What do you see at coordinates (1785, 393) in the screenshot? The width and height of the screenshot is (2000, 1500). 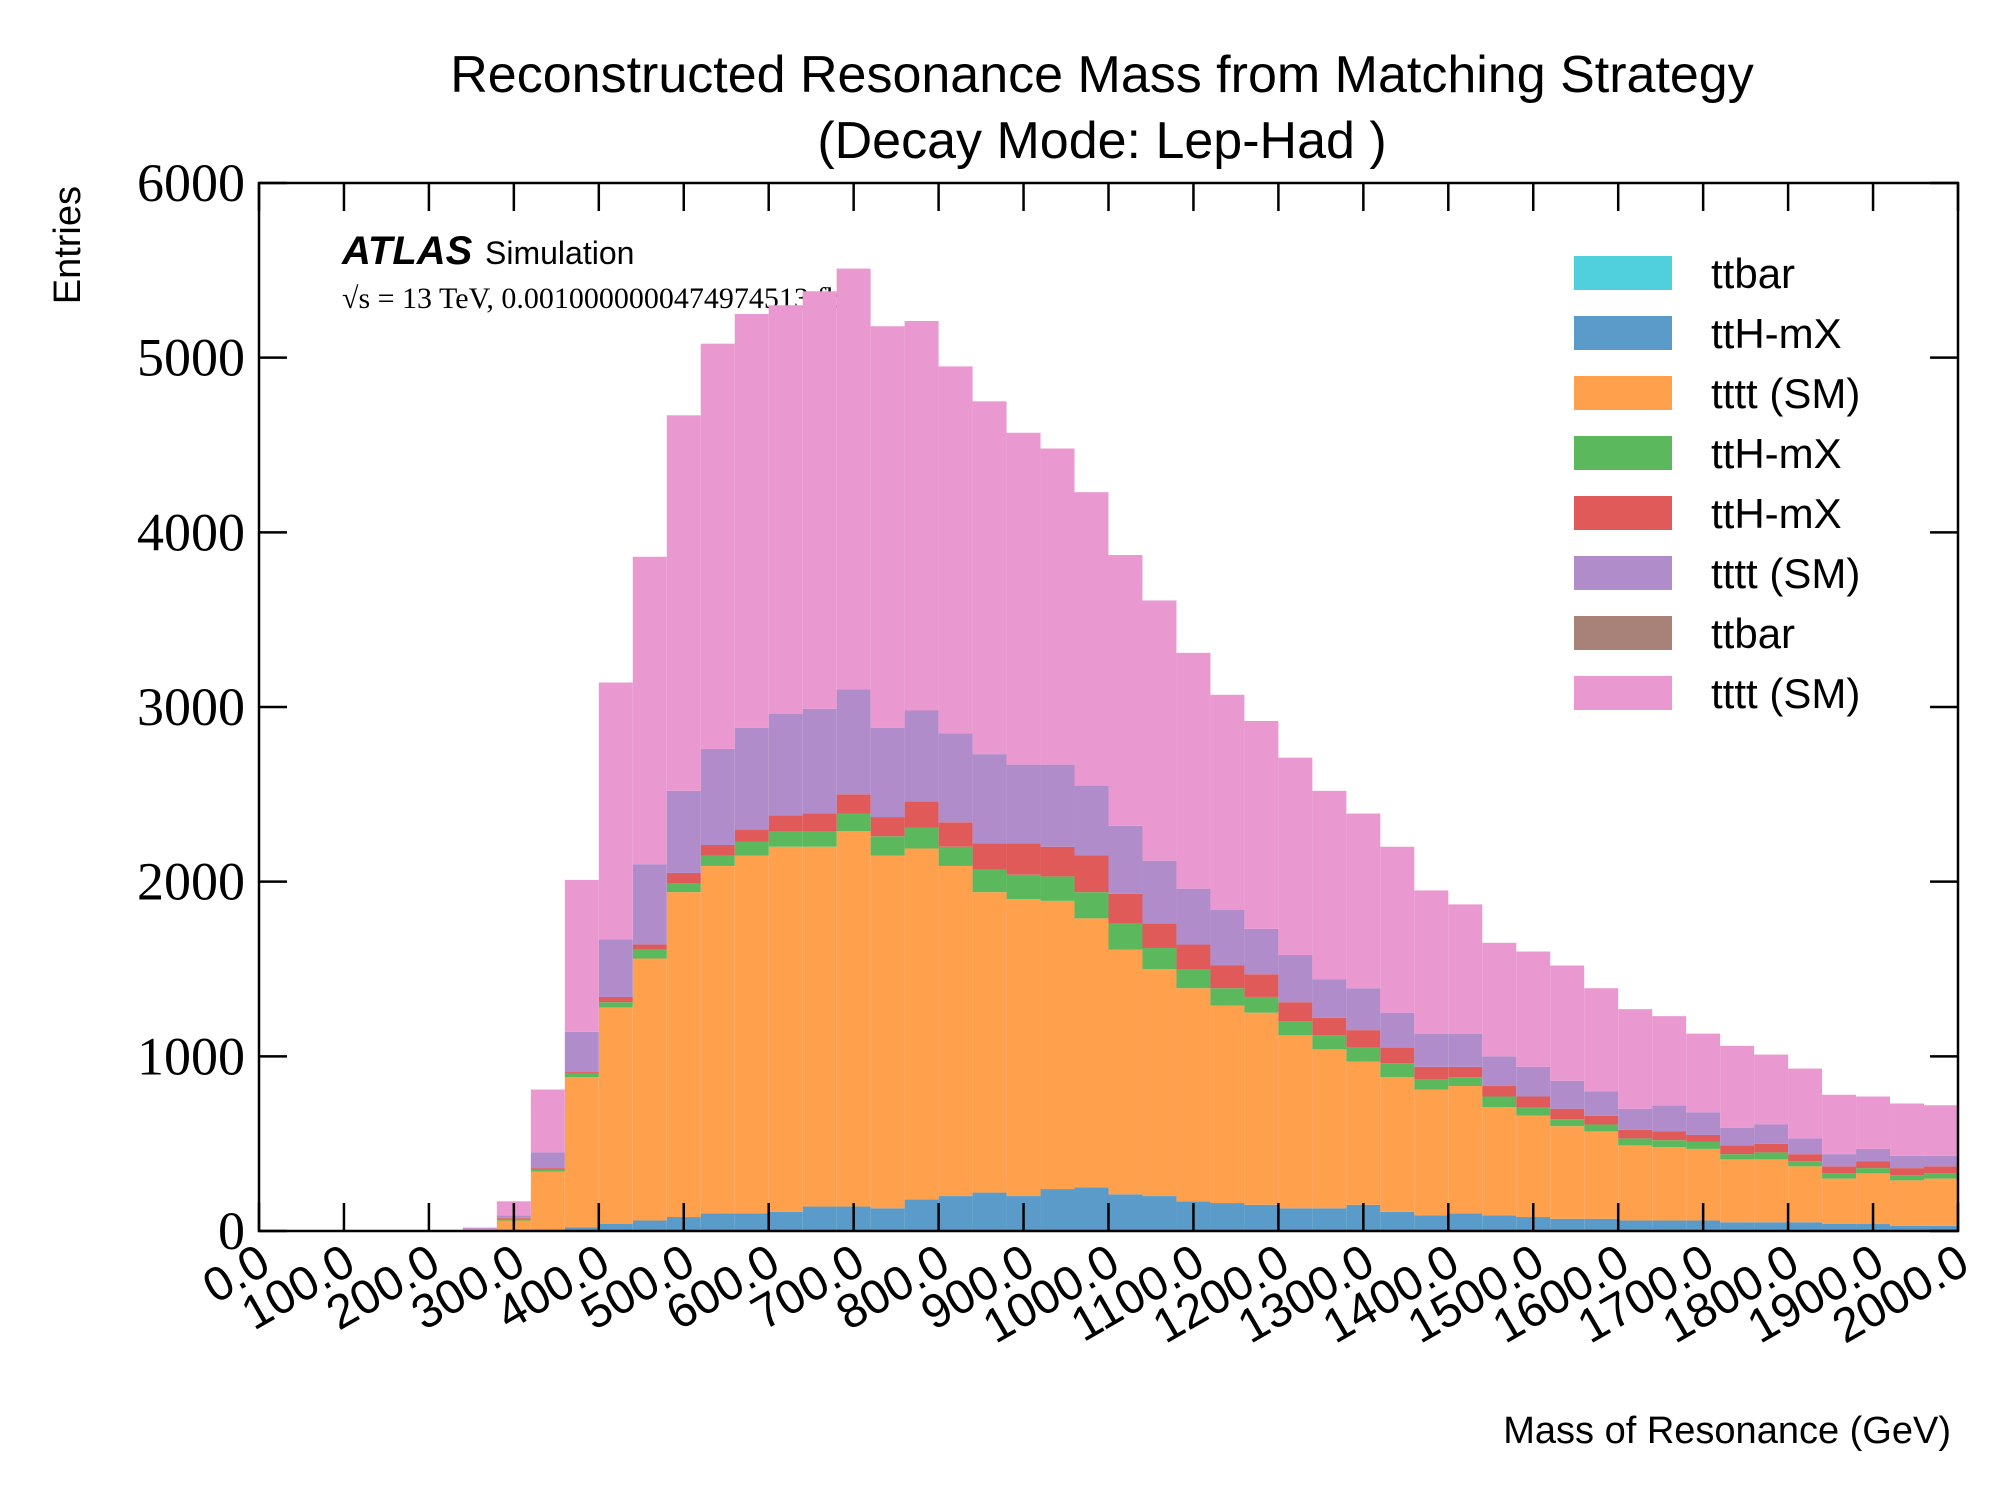 I see `legend-label: tttt (SM)` at bounding box center [1785, 393].